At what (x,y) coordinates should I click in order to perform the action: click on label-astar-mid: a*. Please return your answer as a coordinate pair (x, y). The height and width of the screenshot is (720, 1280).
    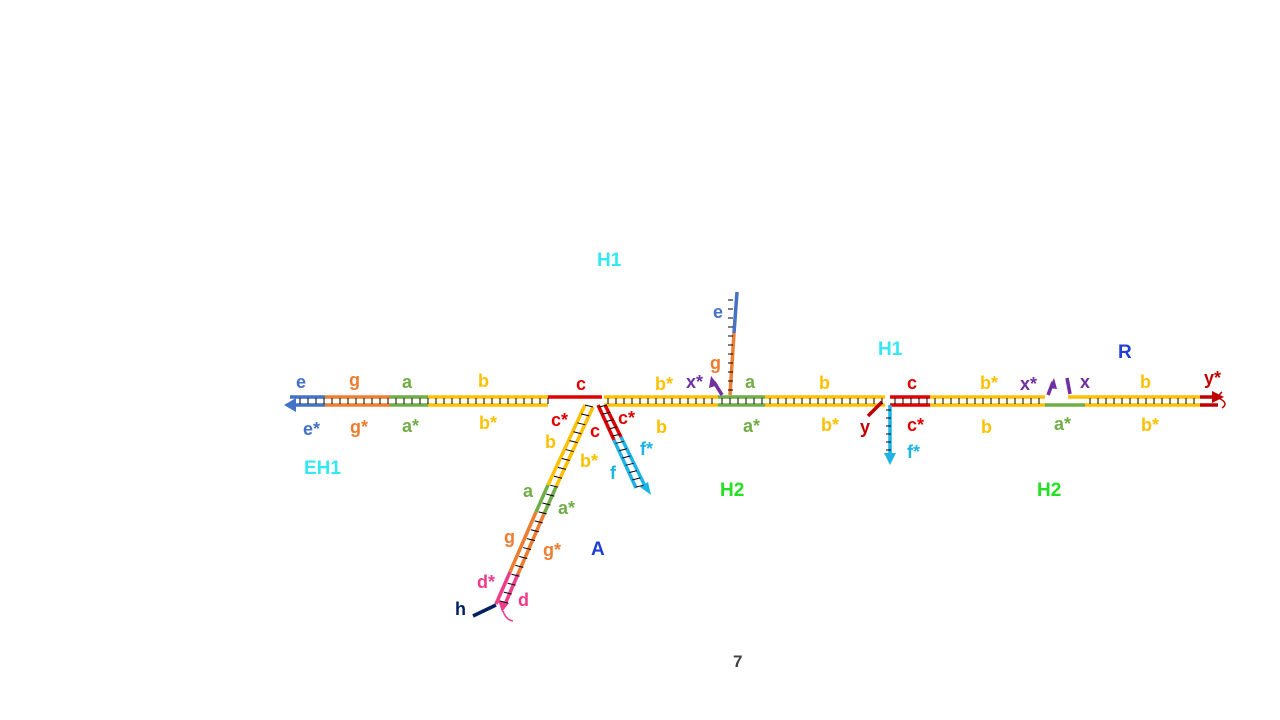
    Looking at the image, I should click on (751, 426).